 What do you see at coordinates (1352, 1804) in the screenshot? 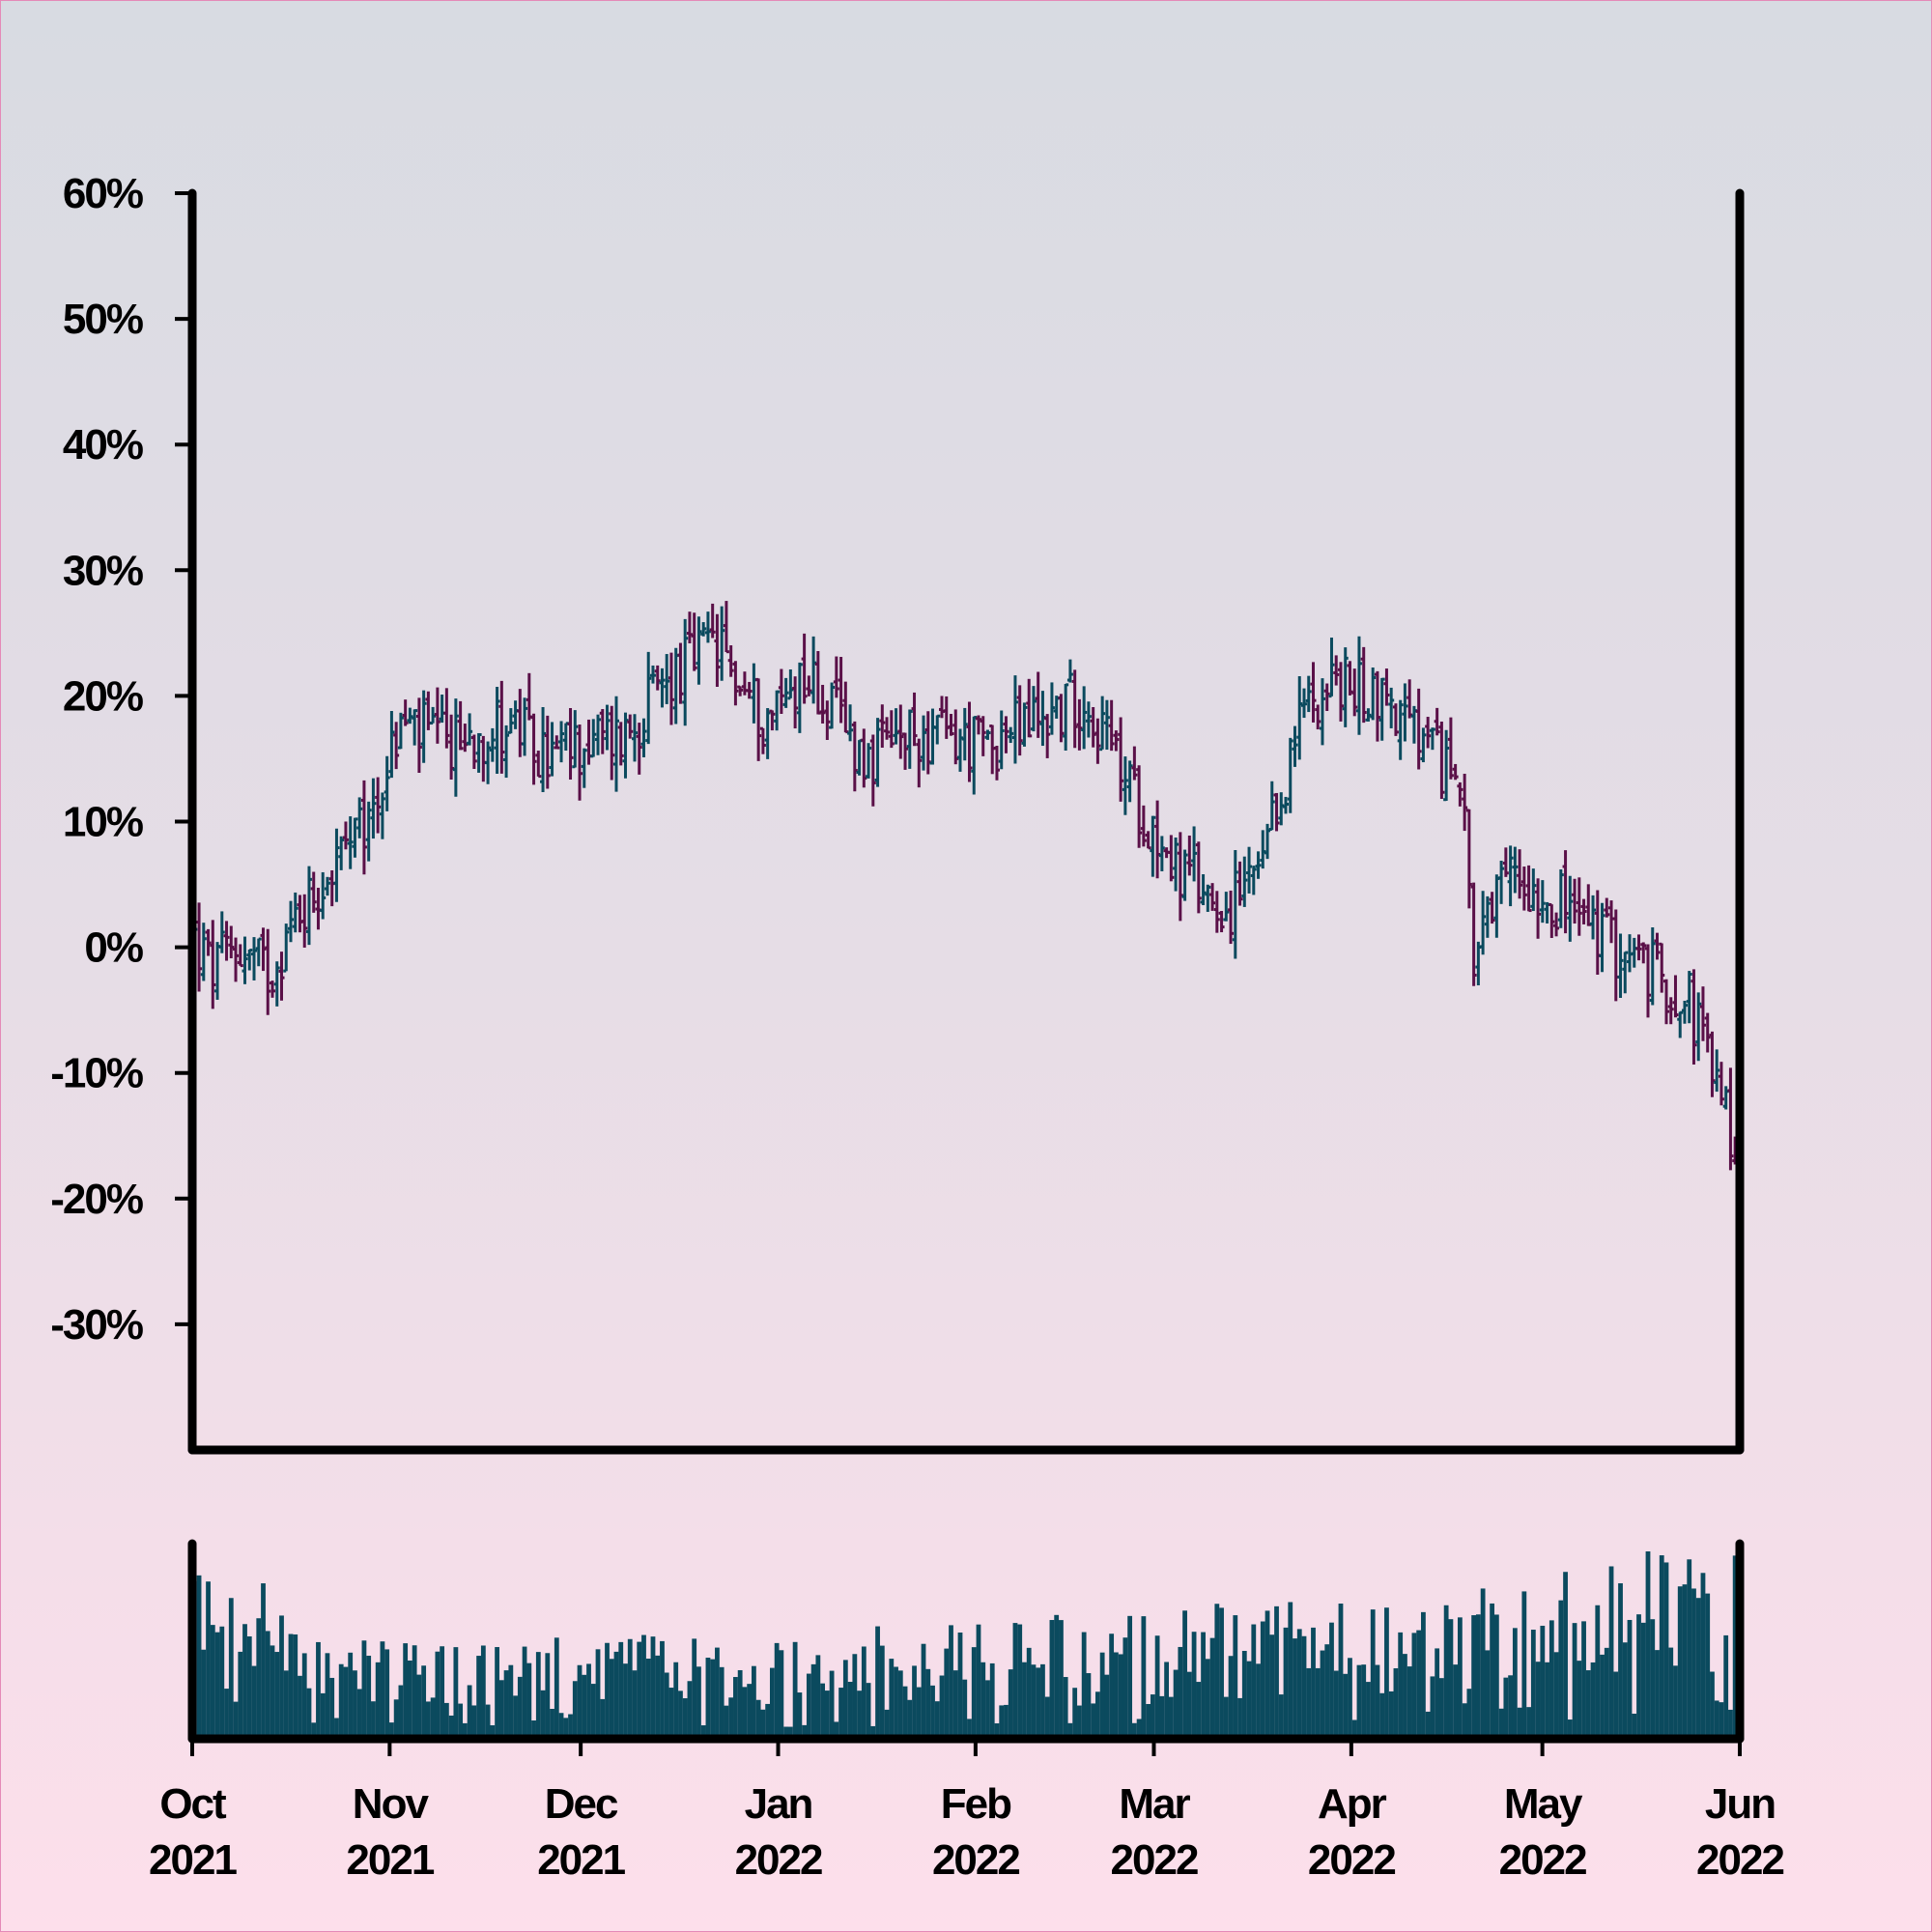
I see `x-tick-label-month: Apr` at bounding box center [1352, 1804].